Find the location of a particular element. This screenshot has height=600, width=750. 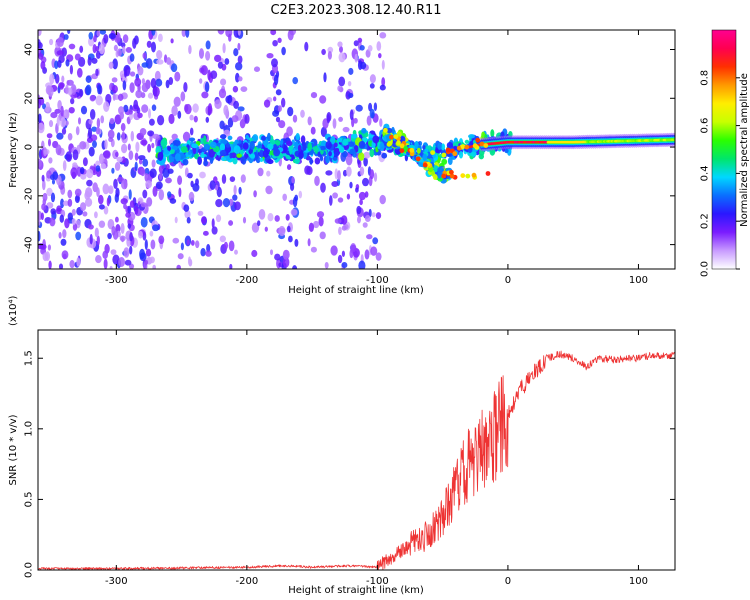

colorbar-gradient is located at coordinates (724, 149).